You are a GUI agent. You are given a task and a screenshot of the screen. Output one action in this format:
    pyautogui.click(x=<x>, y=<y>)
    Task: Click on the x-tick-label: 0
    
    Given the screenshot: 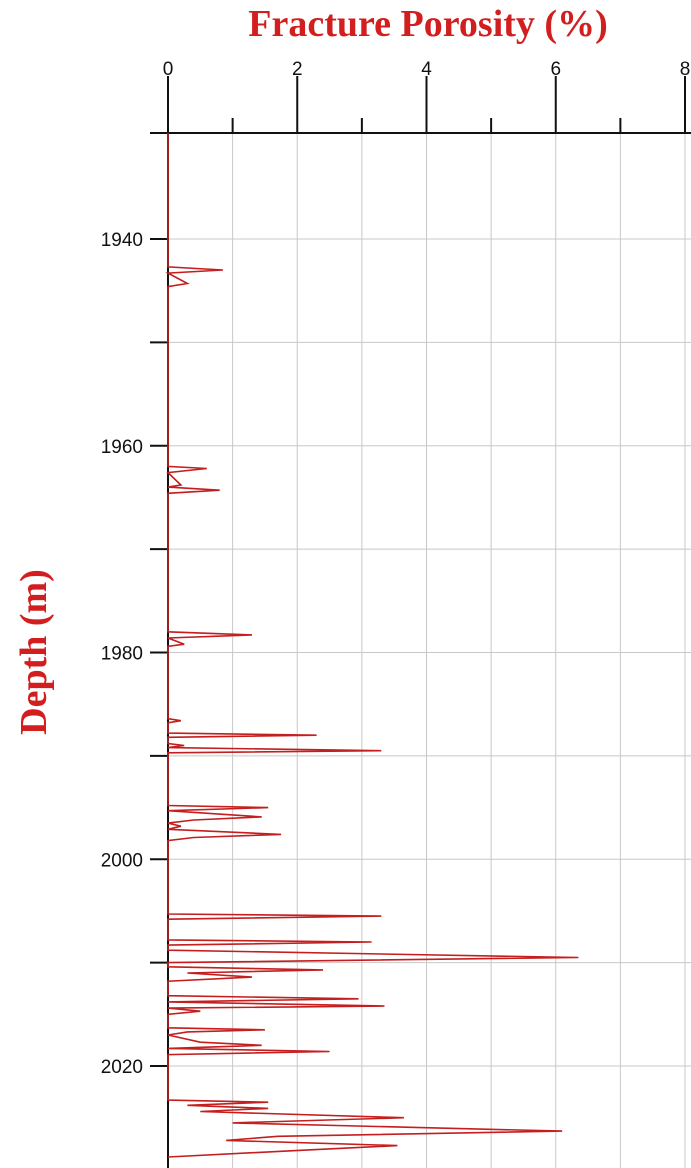 What is the action you would take?
    pyautogui.click(x=168, y=69)
    